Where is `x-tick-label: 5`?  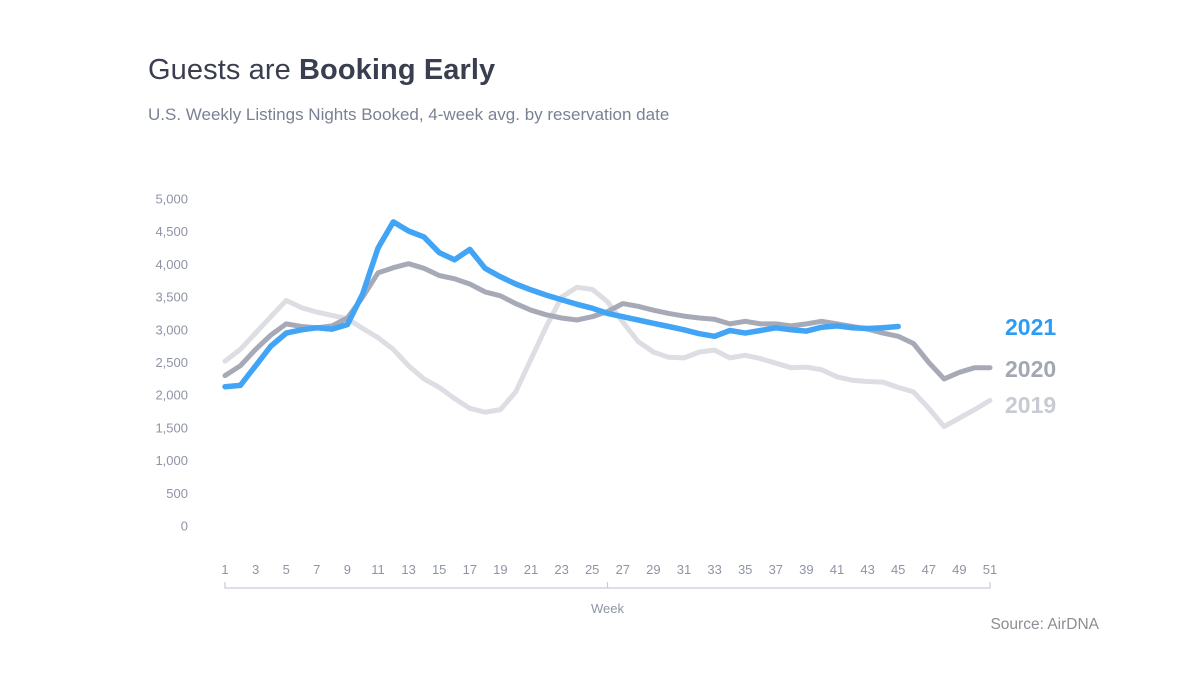
x-tick-label: 5 is located at coordinates (286, 569).